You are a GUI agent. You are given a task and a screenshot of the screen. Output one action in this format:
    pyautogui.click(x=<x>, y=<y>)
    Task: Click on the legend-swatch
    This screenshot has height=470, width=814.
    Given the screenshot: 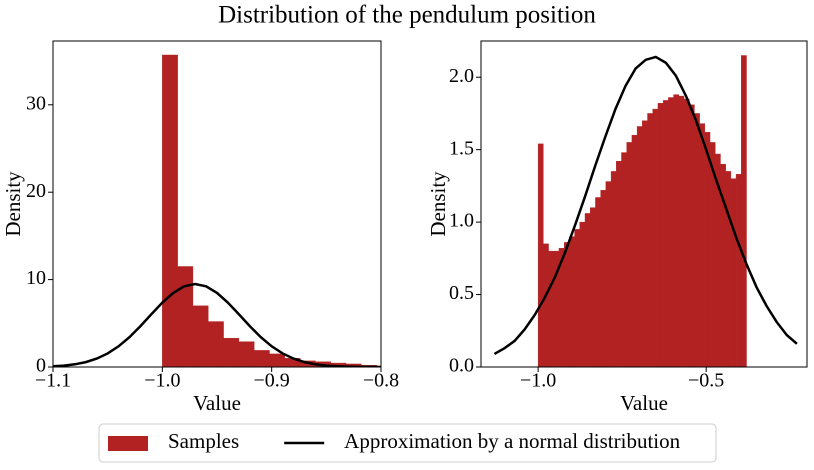 What is the action you would take?
    pyautogui.click(x=128, y=443)
    